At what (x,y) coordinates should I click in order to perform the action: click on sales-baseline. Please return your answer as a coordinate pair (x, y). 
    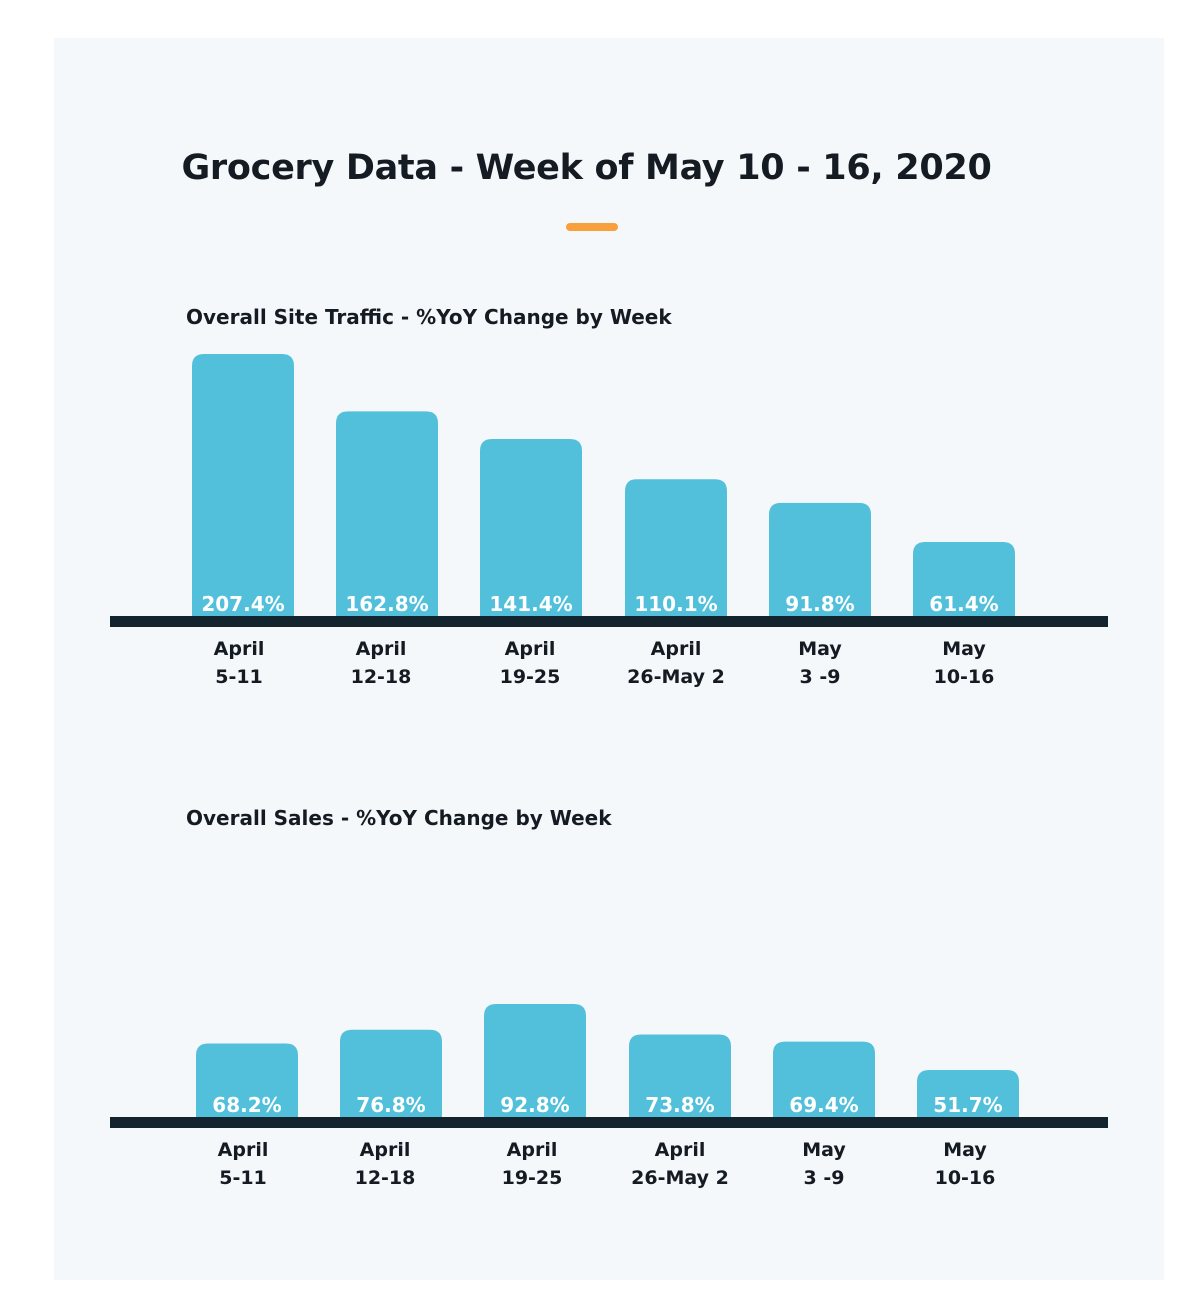
    Looking at the image, I should click on (609, 1122).